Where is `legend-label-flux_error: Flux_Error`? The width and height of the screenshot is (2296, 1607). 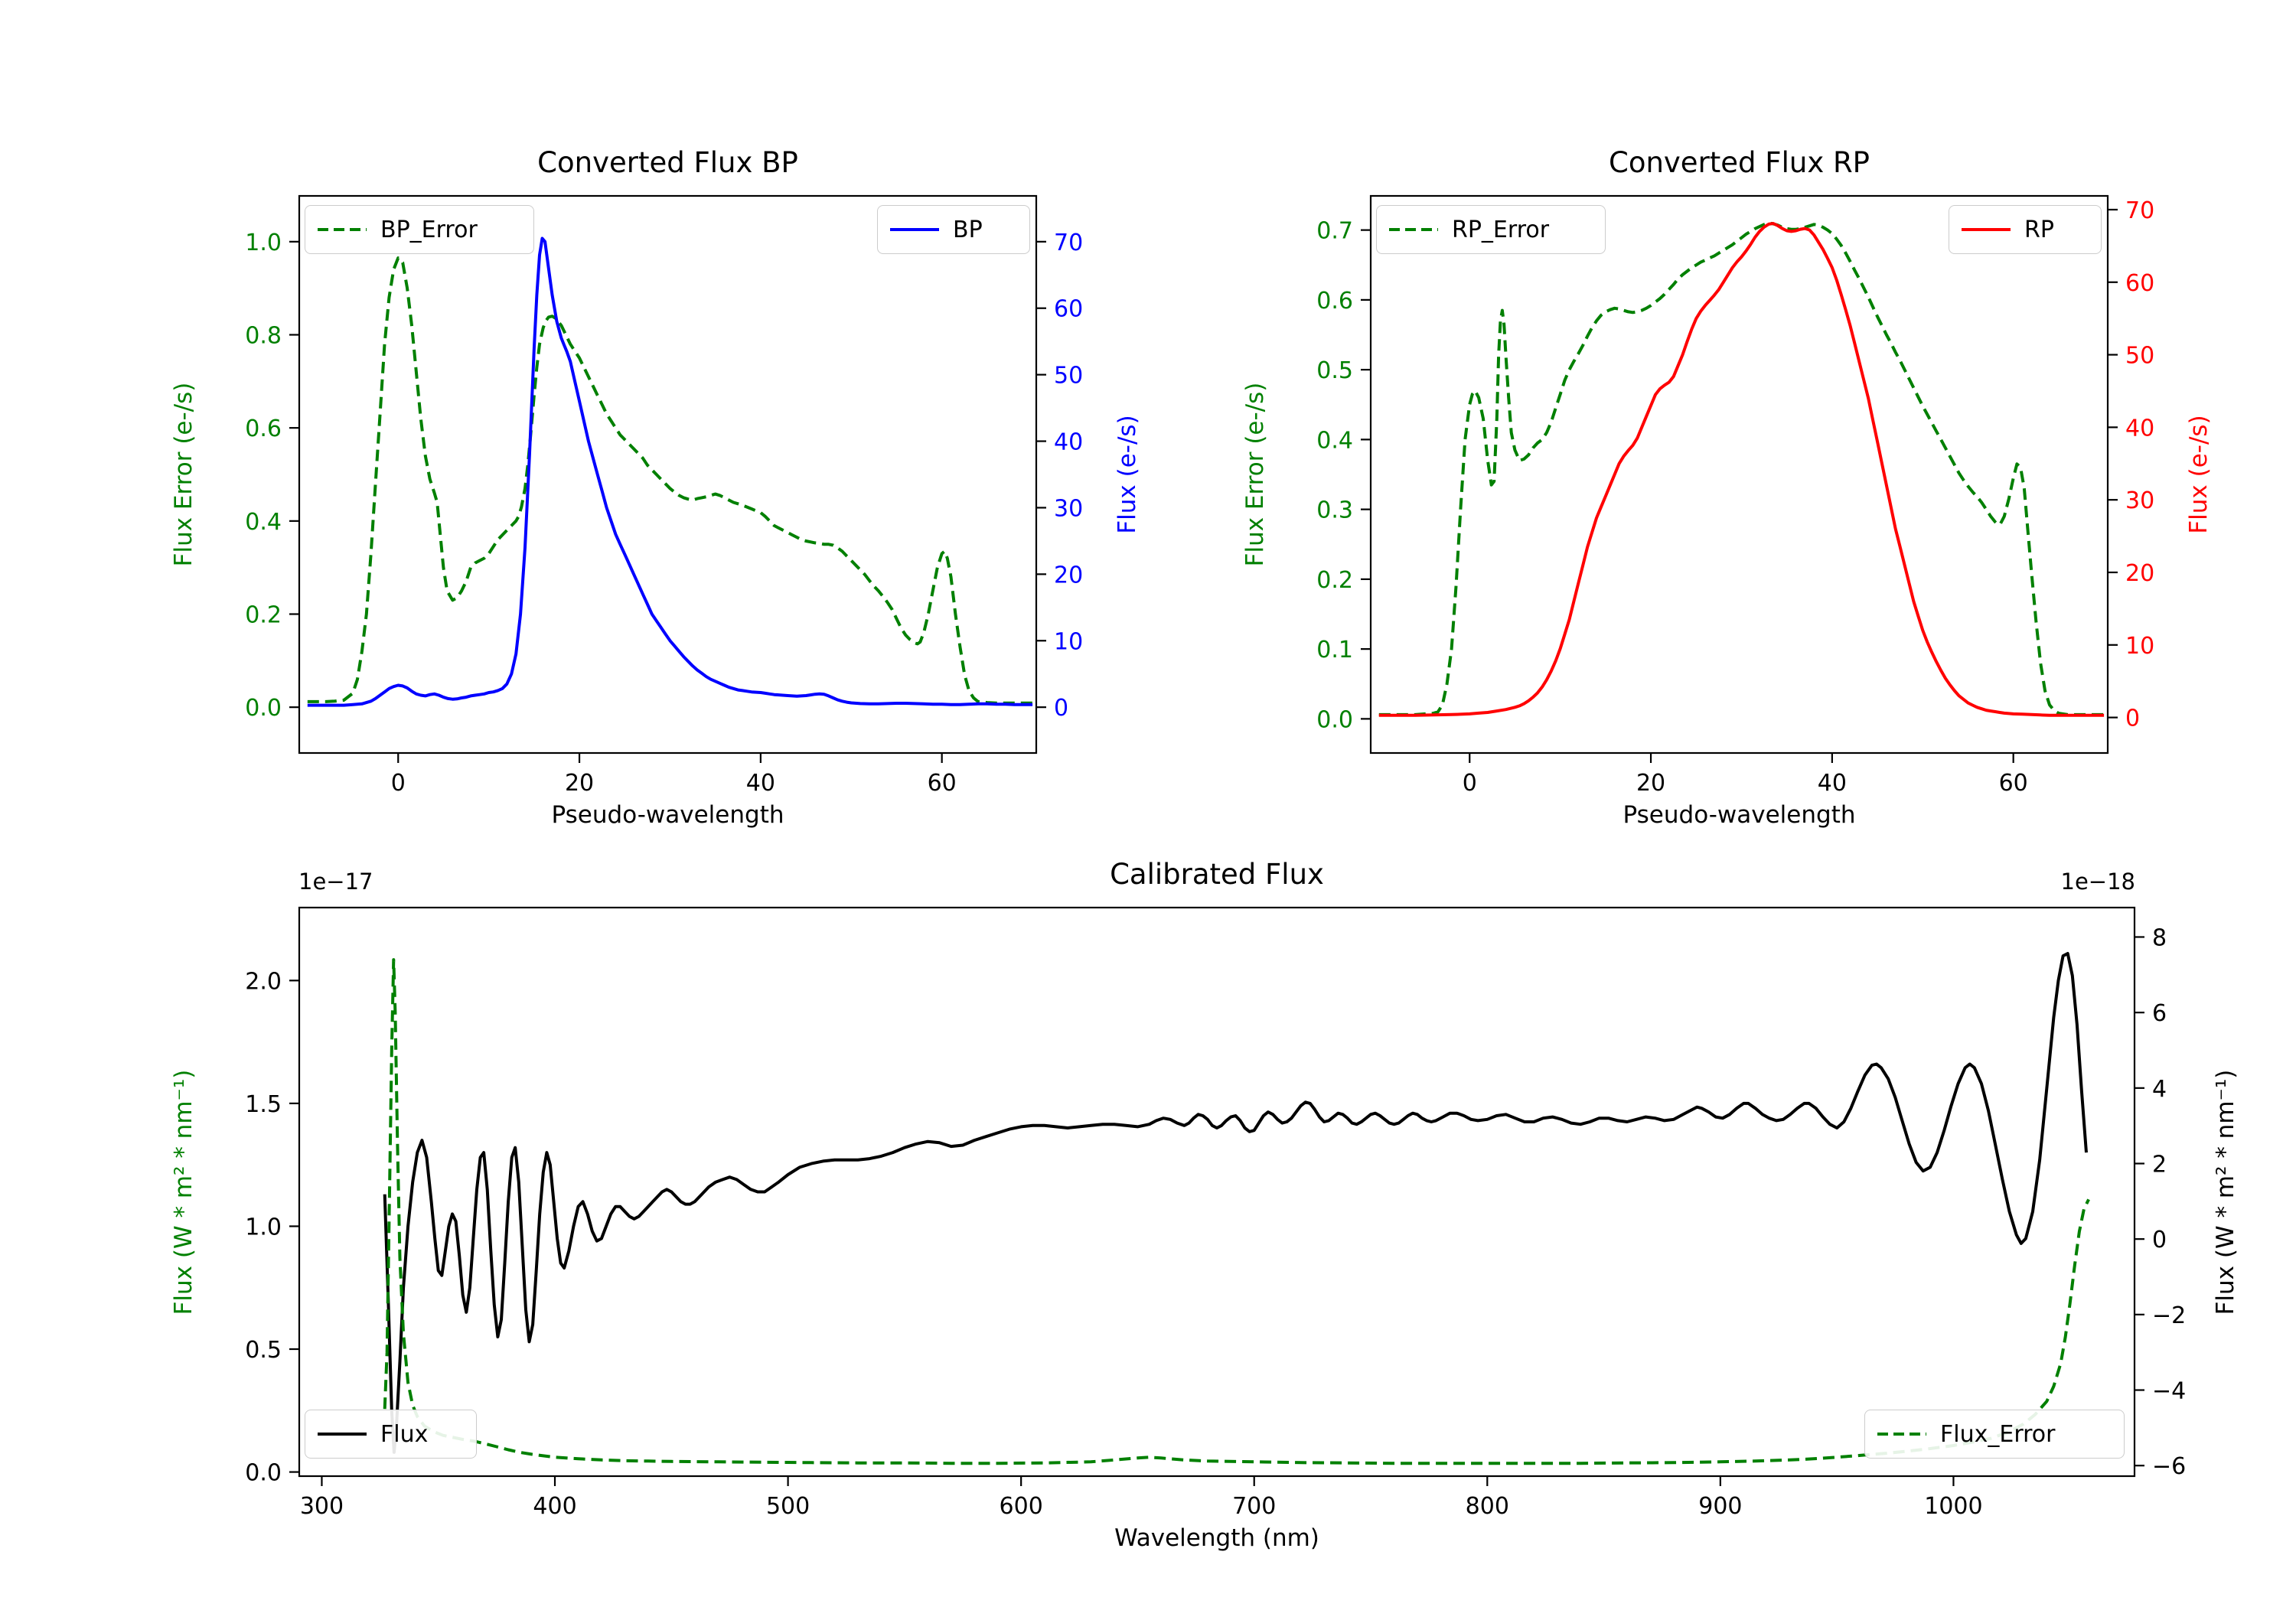 legend-label-flux_error: Flux_Error is located at coordinates (1998, 1434).